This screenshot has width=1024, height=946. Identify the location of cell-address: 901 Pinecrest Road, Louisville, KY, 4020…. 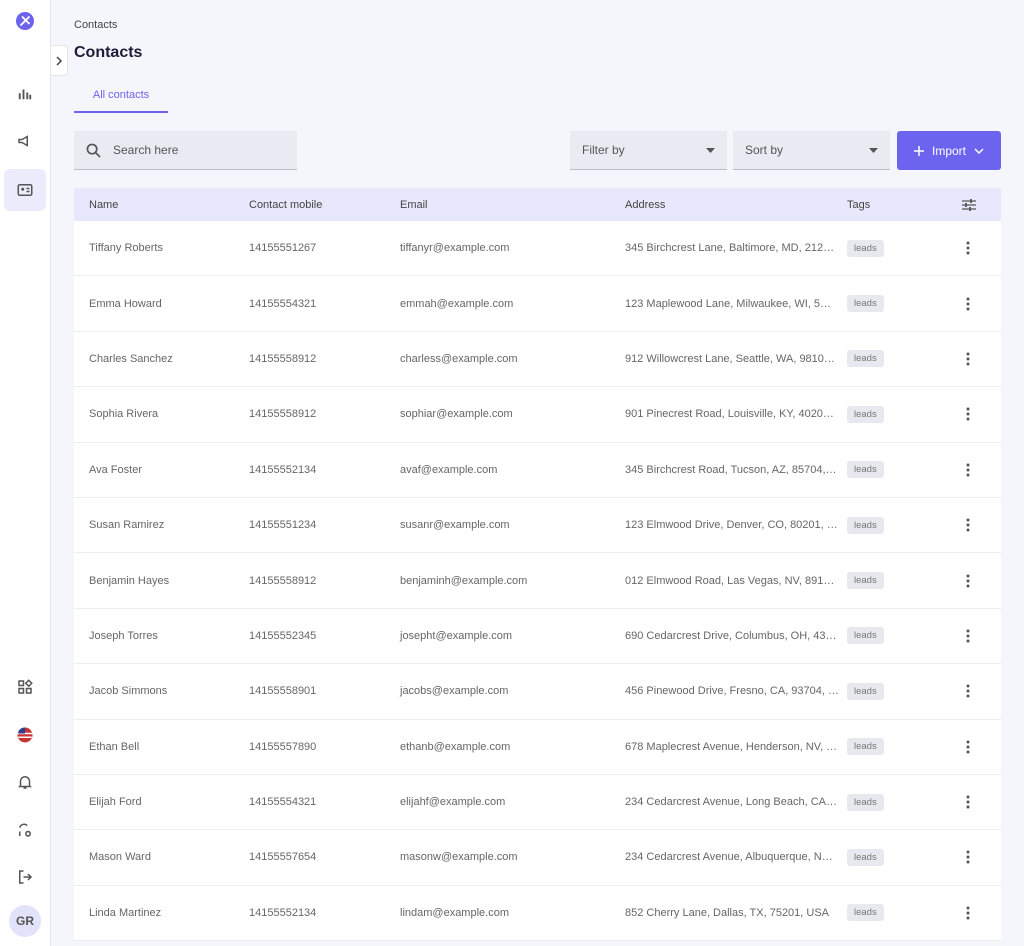
(729, 414).